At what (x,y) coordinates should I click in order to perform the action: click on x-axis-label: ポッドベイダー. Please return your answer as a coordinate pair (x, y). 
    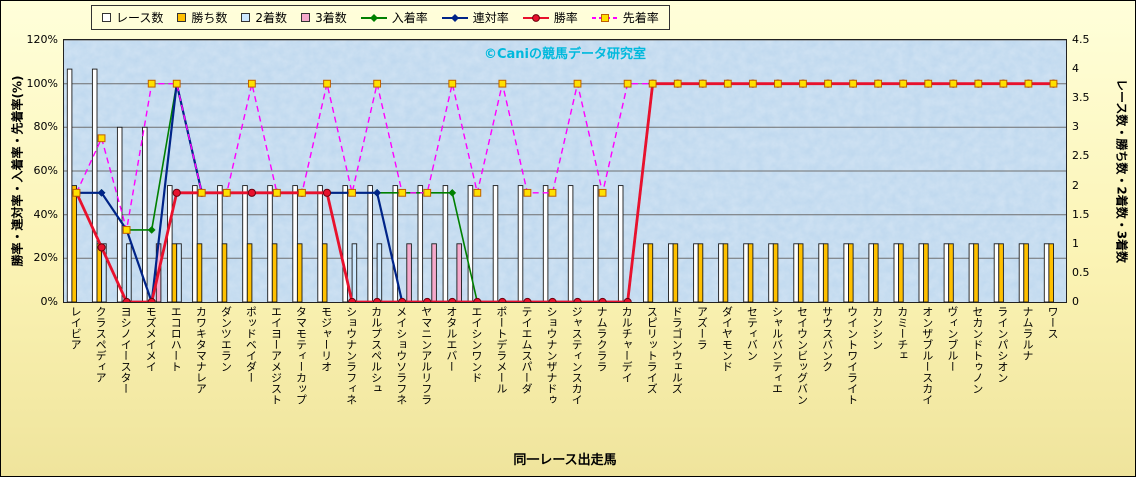
    Looking at the image, I should click on (251, 344).